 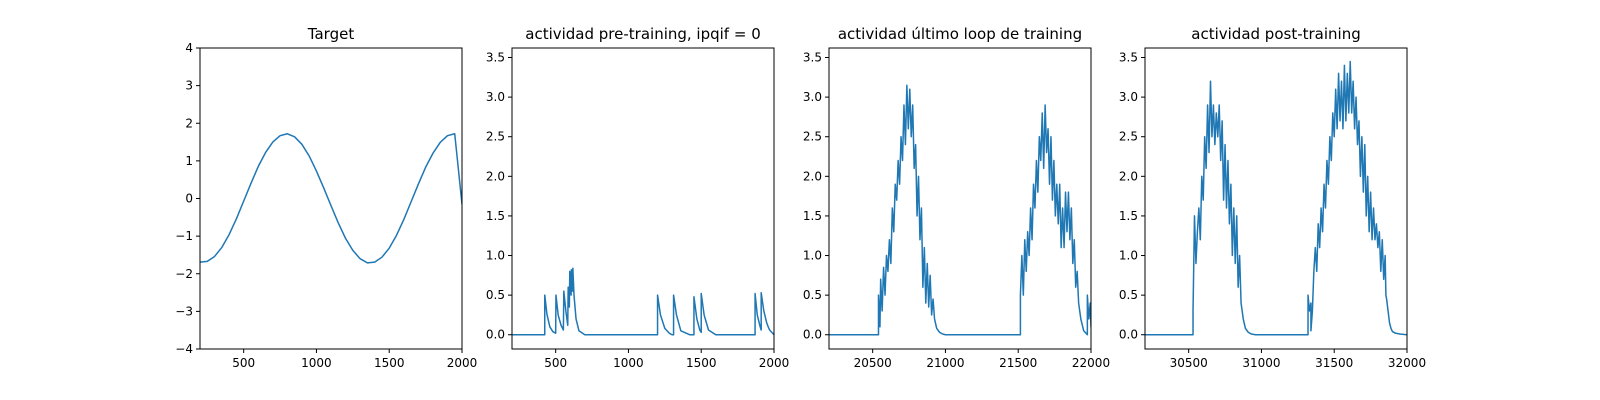 I want to click on y-tick-label: 4, so click(x=189, y=48).